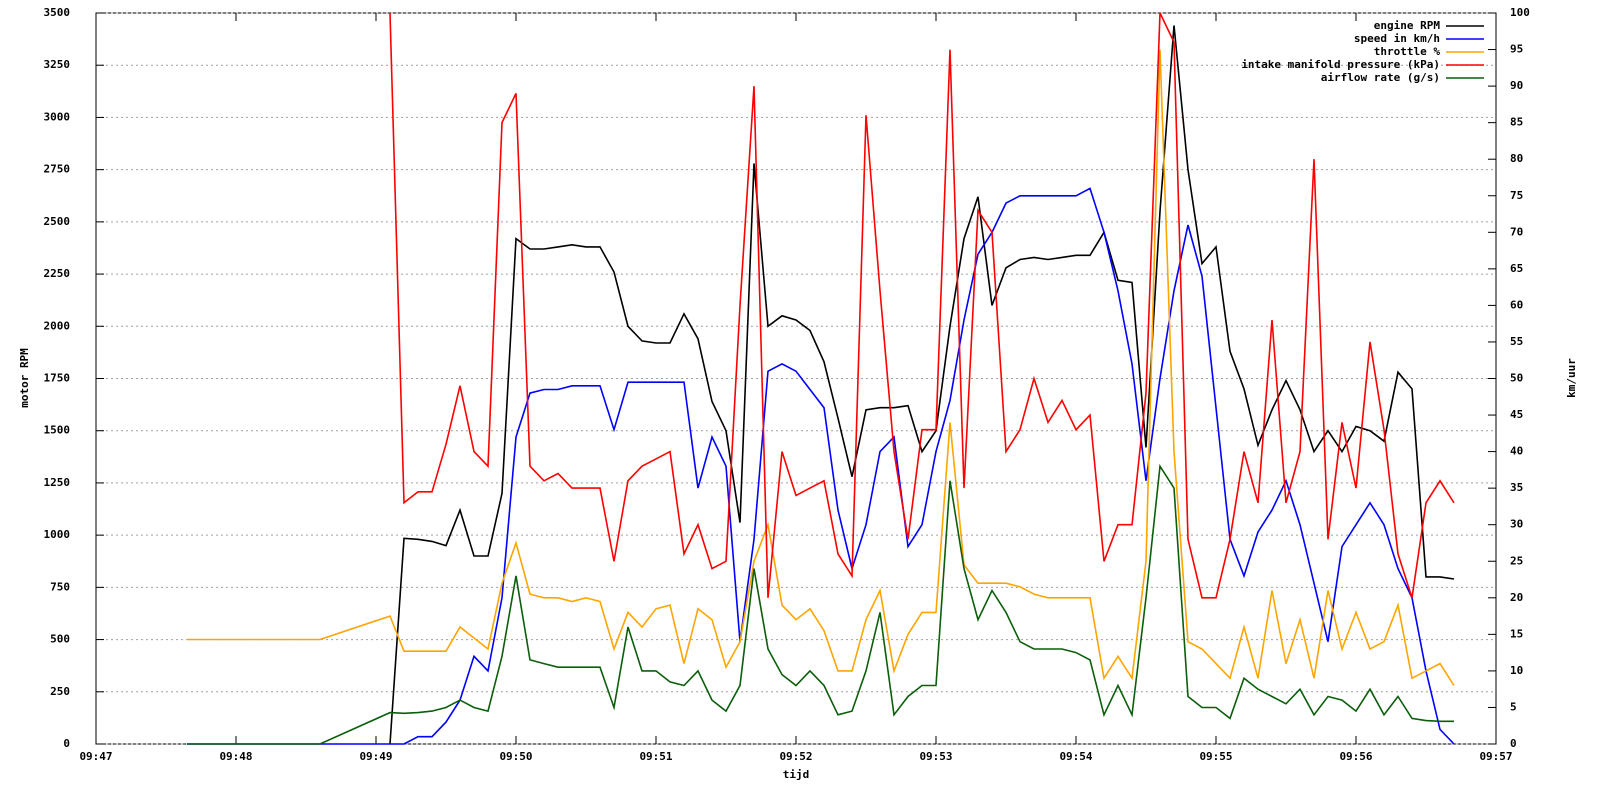 The image size is (1600, 804). What do you see at coordinates (795, 756) in the screenshot?
I see `x-tick-label: 09:52` at bounding box center [795, 756].